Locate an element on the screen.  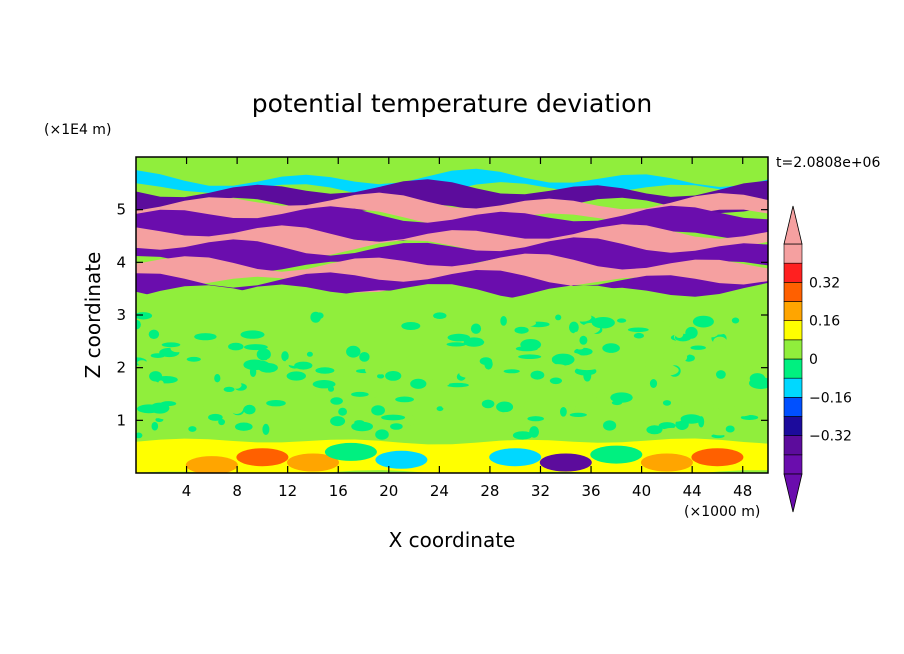
x-tick-label: 48 is located at coordinates (742, 491).